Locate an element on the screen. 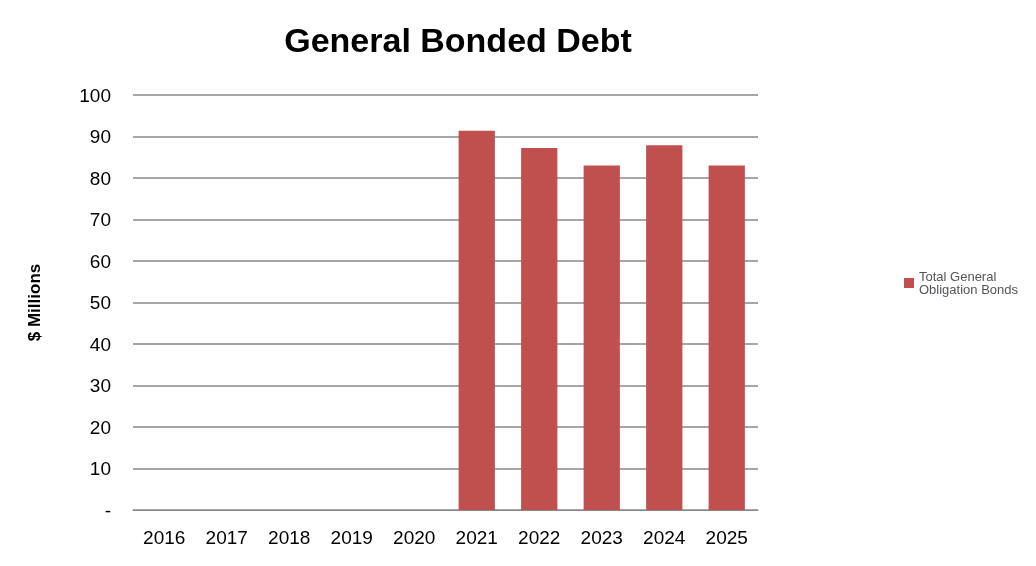  x-tick-label: 2017 is located at coordinates (226, 537).